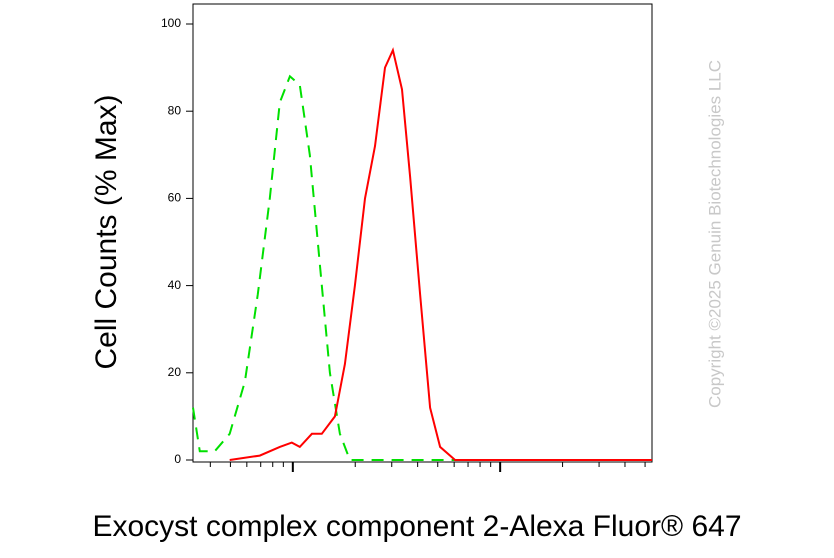 The height and width of the screenshot is (558, 834). What do you see at coordinates (175, 285) in the screenshot?
I see `y-tick-label: 40` at bounding box center [175, 285].